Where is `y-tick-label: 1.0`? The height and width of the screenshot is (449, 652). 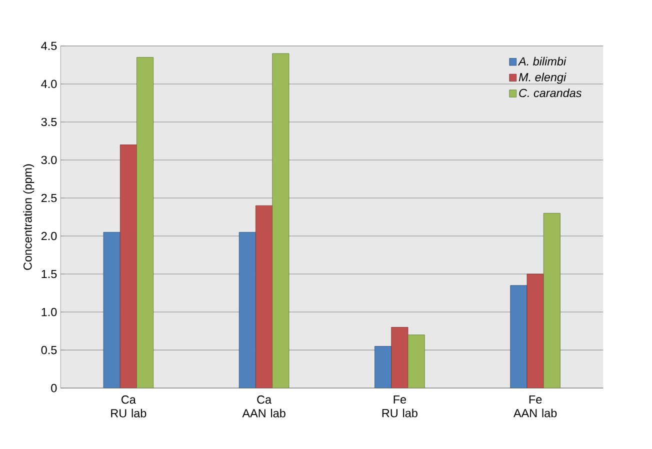
y-tick-label: 1.0 is located at coordinates (49, 312).